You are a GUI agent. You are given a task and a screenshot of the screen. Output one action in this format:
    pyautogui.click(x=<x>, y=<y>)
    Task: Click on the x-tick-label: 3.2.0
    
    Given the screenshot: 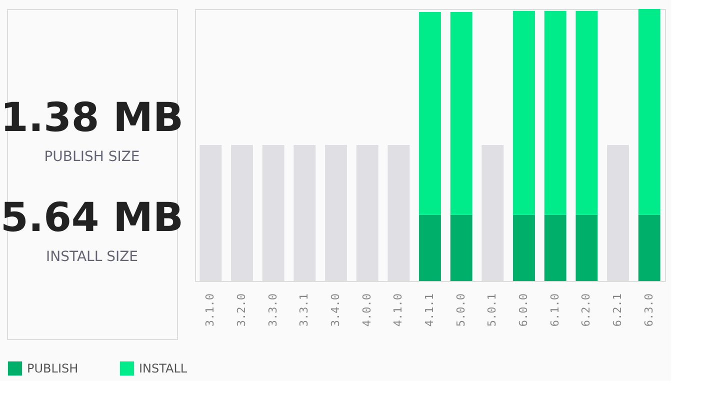 What is the action you would take?
    pyautogui.click(x=241, y=310)
    